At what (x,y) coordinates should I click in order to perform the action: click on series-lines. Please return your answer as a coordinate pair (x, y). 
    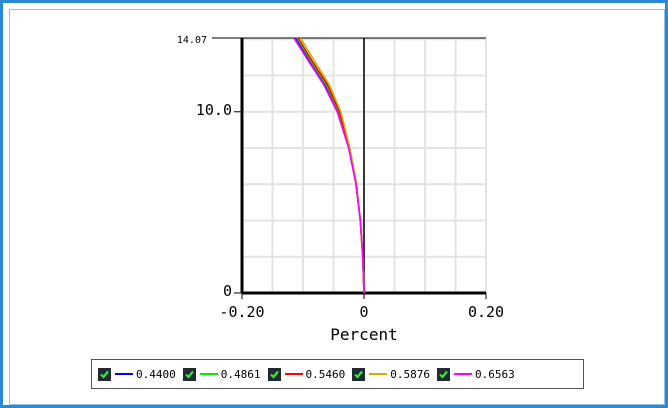
    Looking at the image, I should click on (329, 165).